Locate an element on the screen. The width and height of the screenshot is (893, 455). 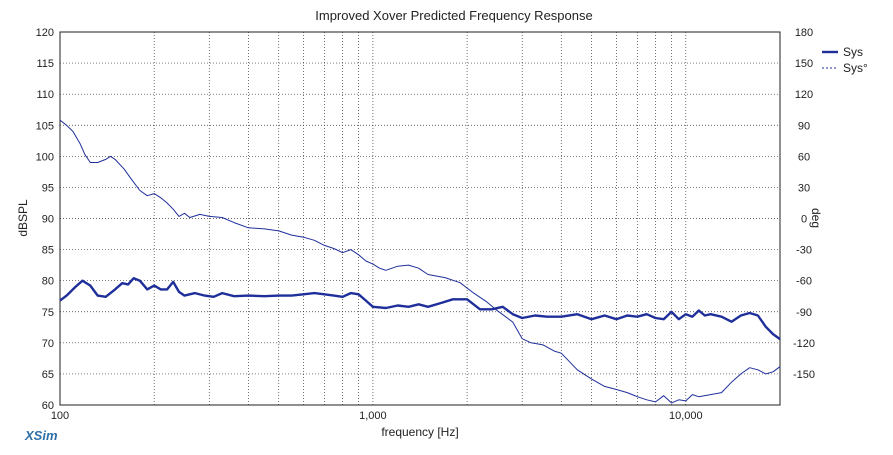
y2-tick-label: 0 is located at coordinates (804, 220).